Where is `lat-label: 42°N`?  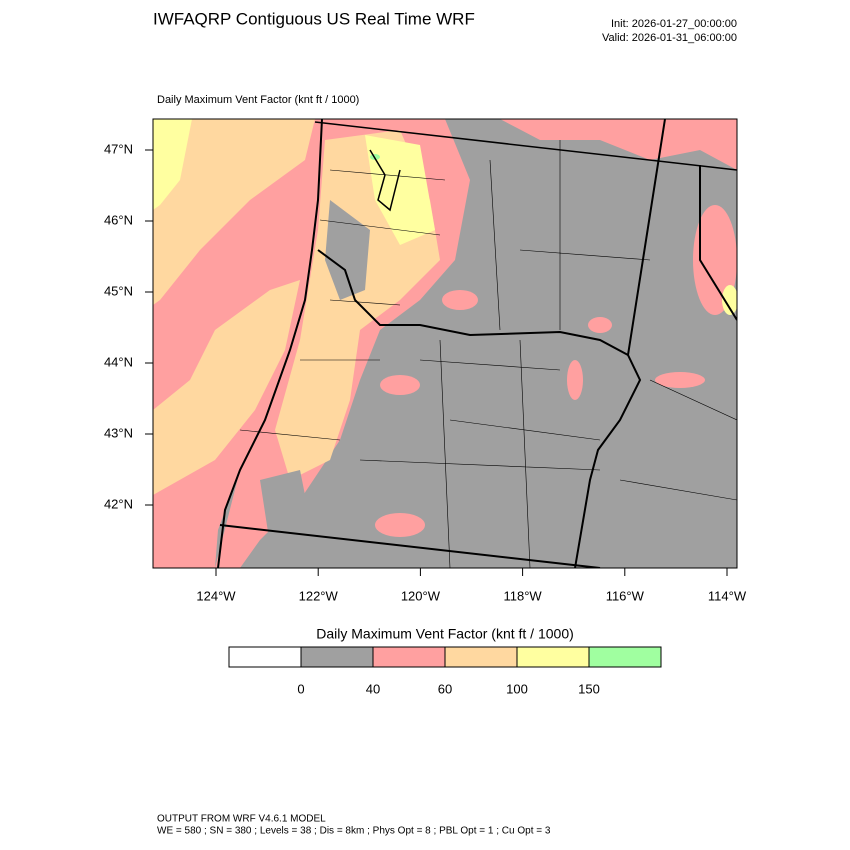 lat-label: 42°N is located at coordinates (118, 503).